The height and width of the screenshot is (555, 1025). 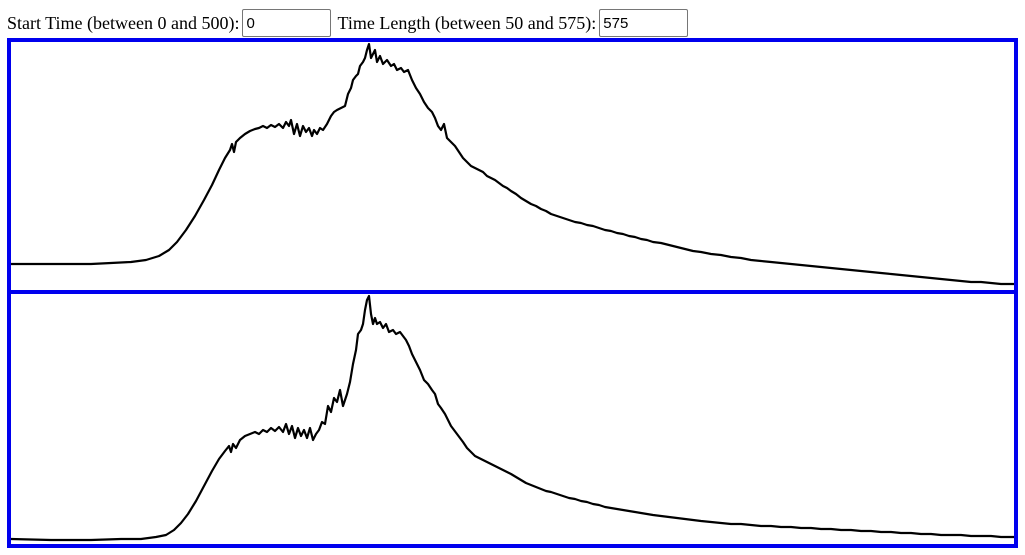 I want to click on start-time-label: Start Time (between 0 and 500):, so click(x=123, y=23).